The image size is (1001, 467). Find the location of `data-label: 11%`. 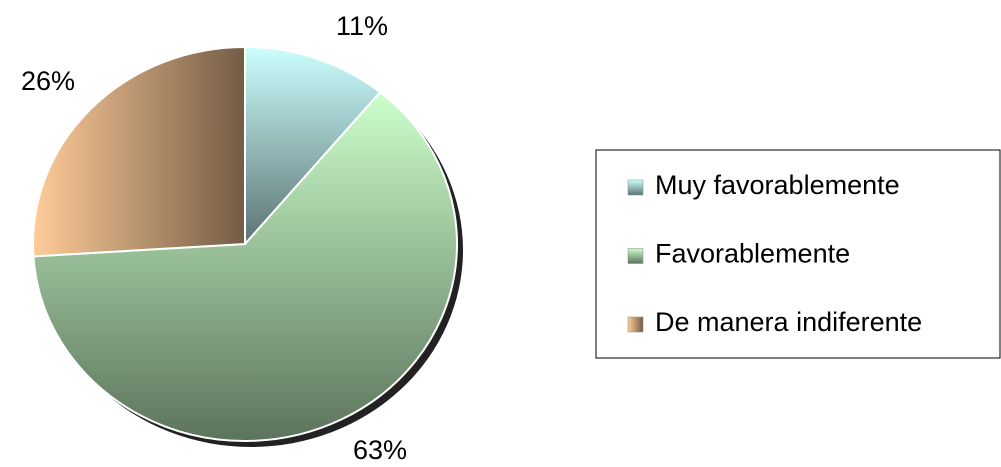

data-label: 11% is located at coordinates (362, 26).